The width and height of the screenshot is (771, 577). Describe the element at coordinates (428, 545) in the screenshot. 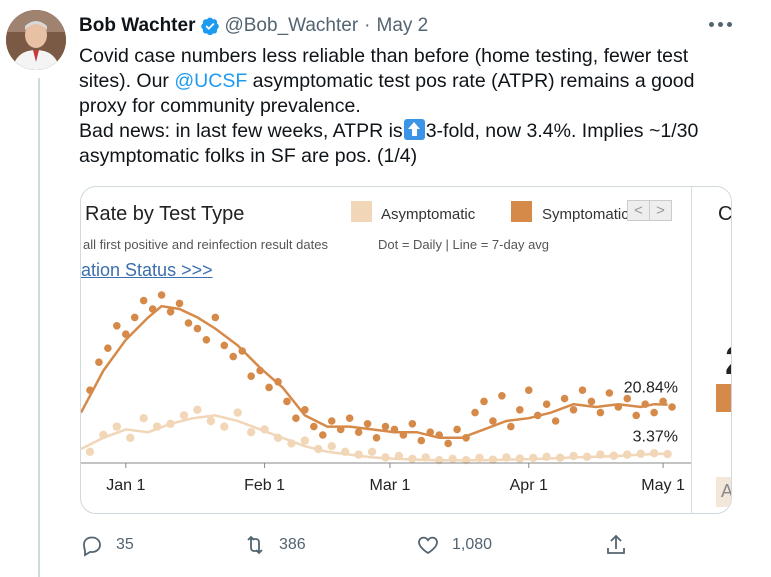

I see `heart-icon` at that location.